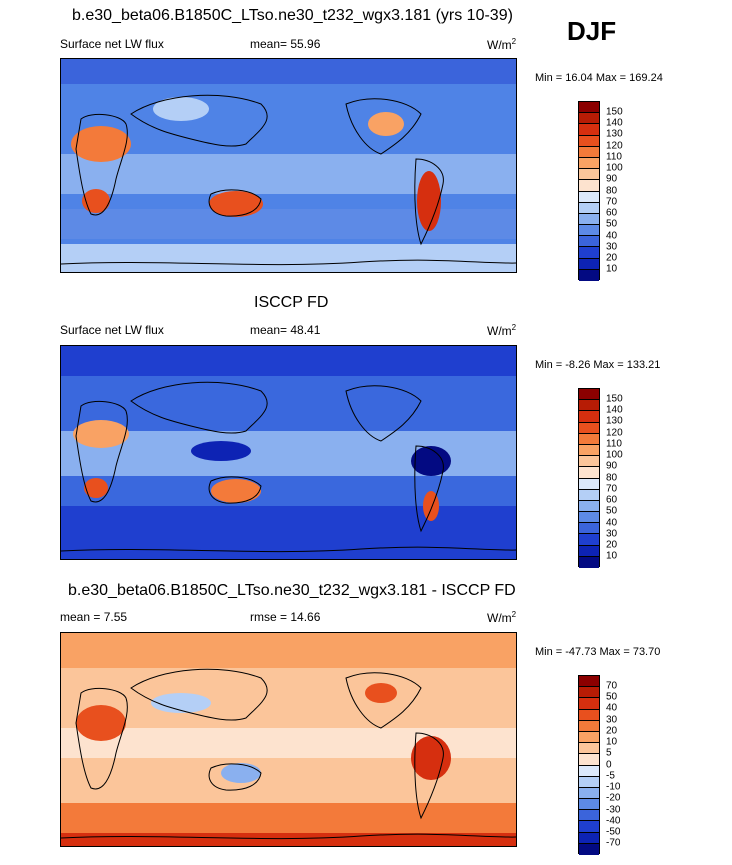 The image size is (732, 865). I want to click on panel-3-minmax: Min = -47.73 Max = 73.70, so click(598, 652).